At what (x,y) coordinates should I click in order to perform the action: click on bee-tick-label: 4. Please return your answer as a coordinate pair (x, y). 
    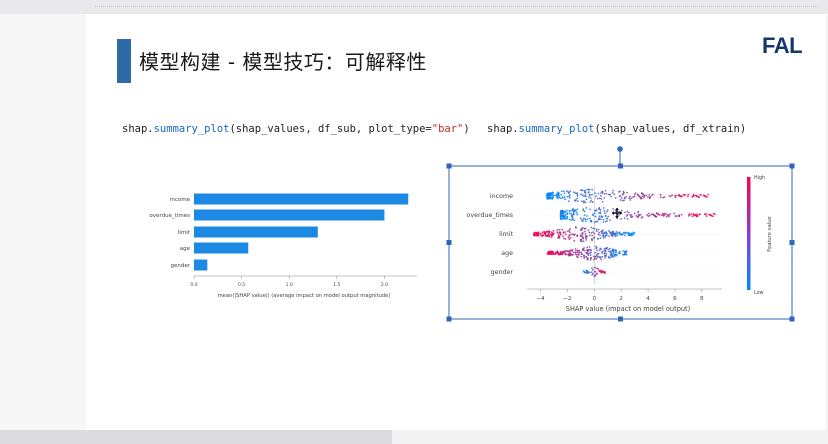
    Looking at the image, I should click on (648, 299).